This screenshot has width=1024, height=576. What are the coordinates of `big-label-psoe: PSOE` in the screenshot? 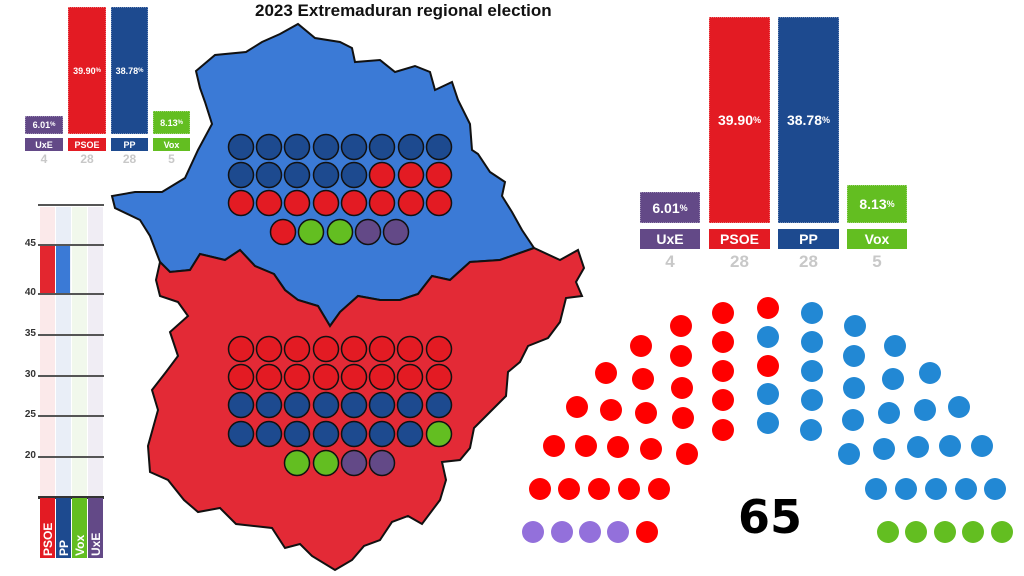 It's located at (739, 239).